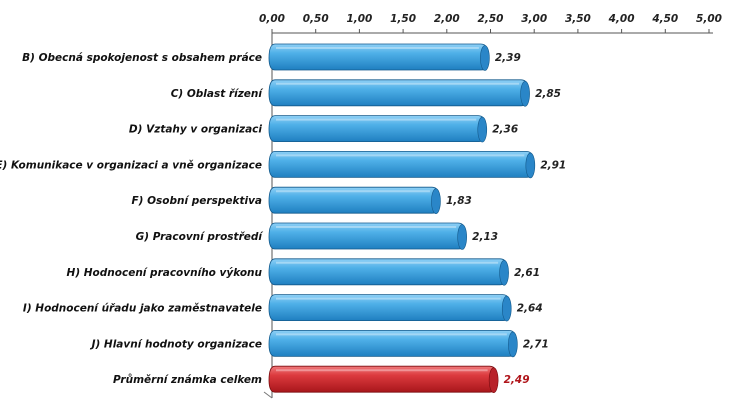 This screenshot has width=731, height=402. I want to click on category-label: J) Hlavní hodnoty organizace, so click(176, 344).